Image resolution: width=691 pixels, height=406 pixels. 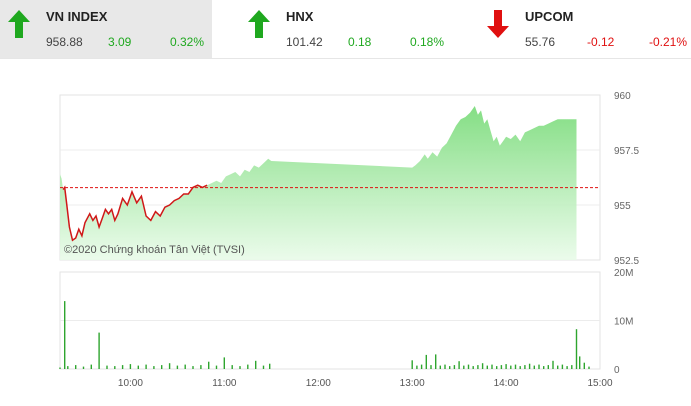 I want to click on ticker-percent: 0.32%, so click(x=187, y=42).